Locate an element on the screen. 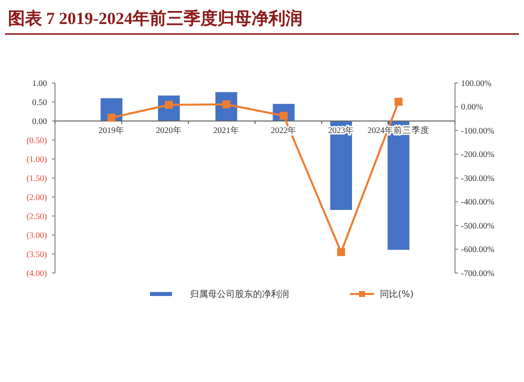 Image resolution: width=524 pixels, height=382 pixels. y-tick-label: (4.00) is located at coordinates (37, 273).